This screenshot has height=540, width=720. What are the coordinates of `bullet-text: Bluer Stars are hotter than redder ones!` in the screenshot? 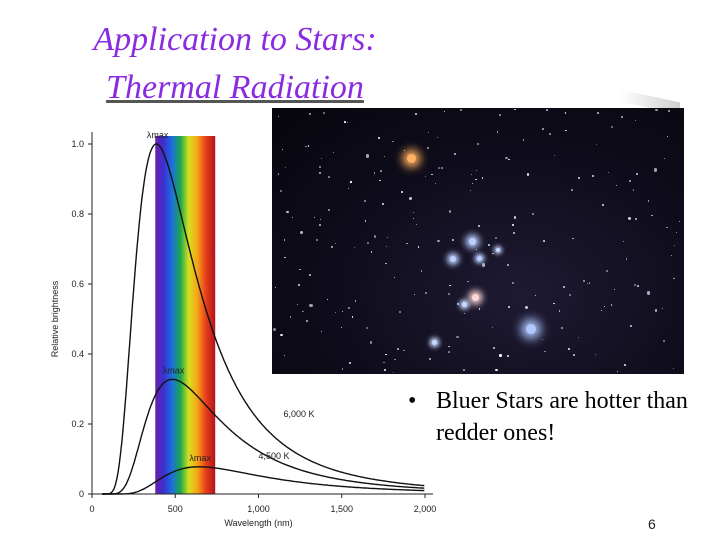 It's located at (562, 417).